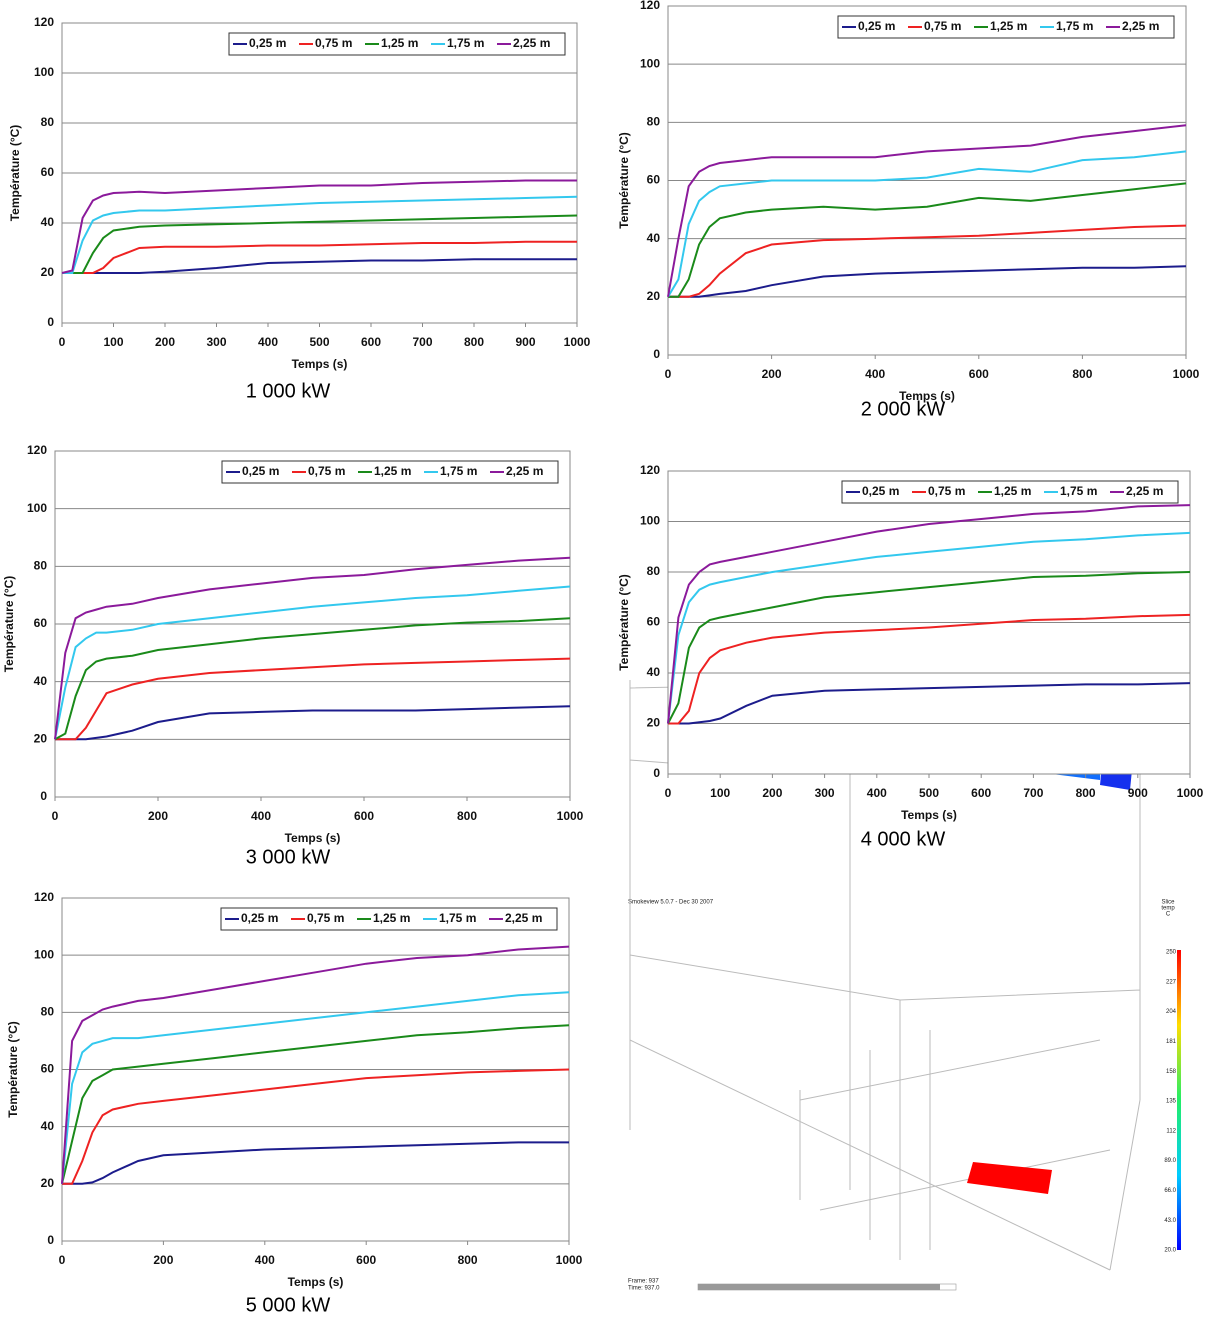 The height and width of the screenshot is (1322, 1210). What do you see at coordinates (288, 1305) in the screenshot?
I see `caption: 5 000 kW` at bounding box center [288, 1305].